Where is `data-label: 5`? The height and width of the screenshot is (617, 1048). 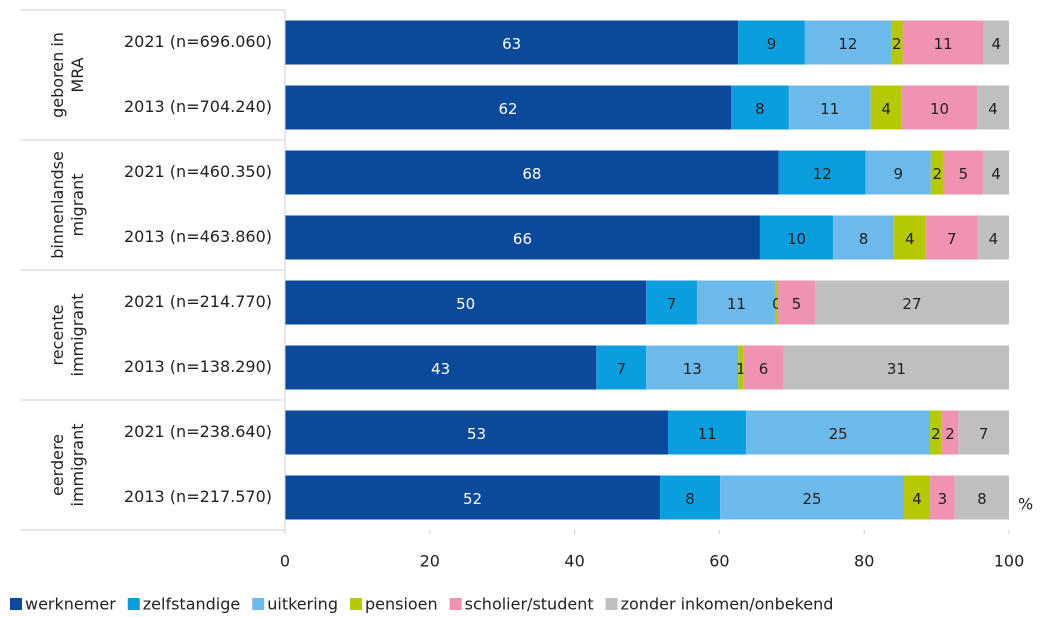
data-label: 5 is located at coordinates (797, 304).